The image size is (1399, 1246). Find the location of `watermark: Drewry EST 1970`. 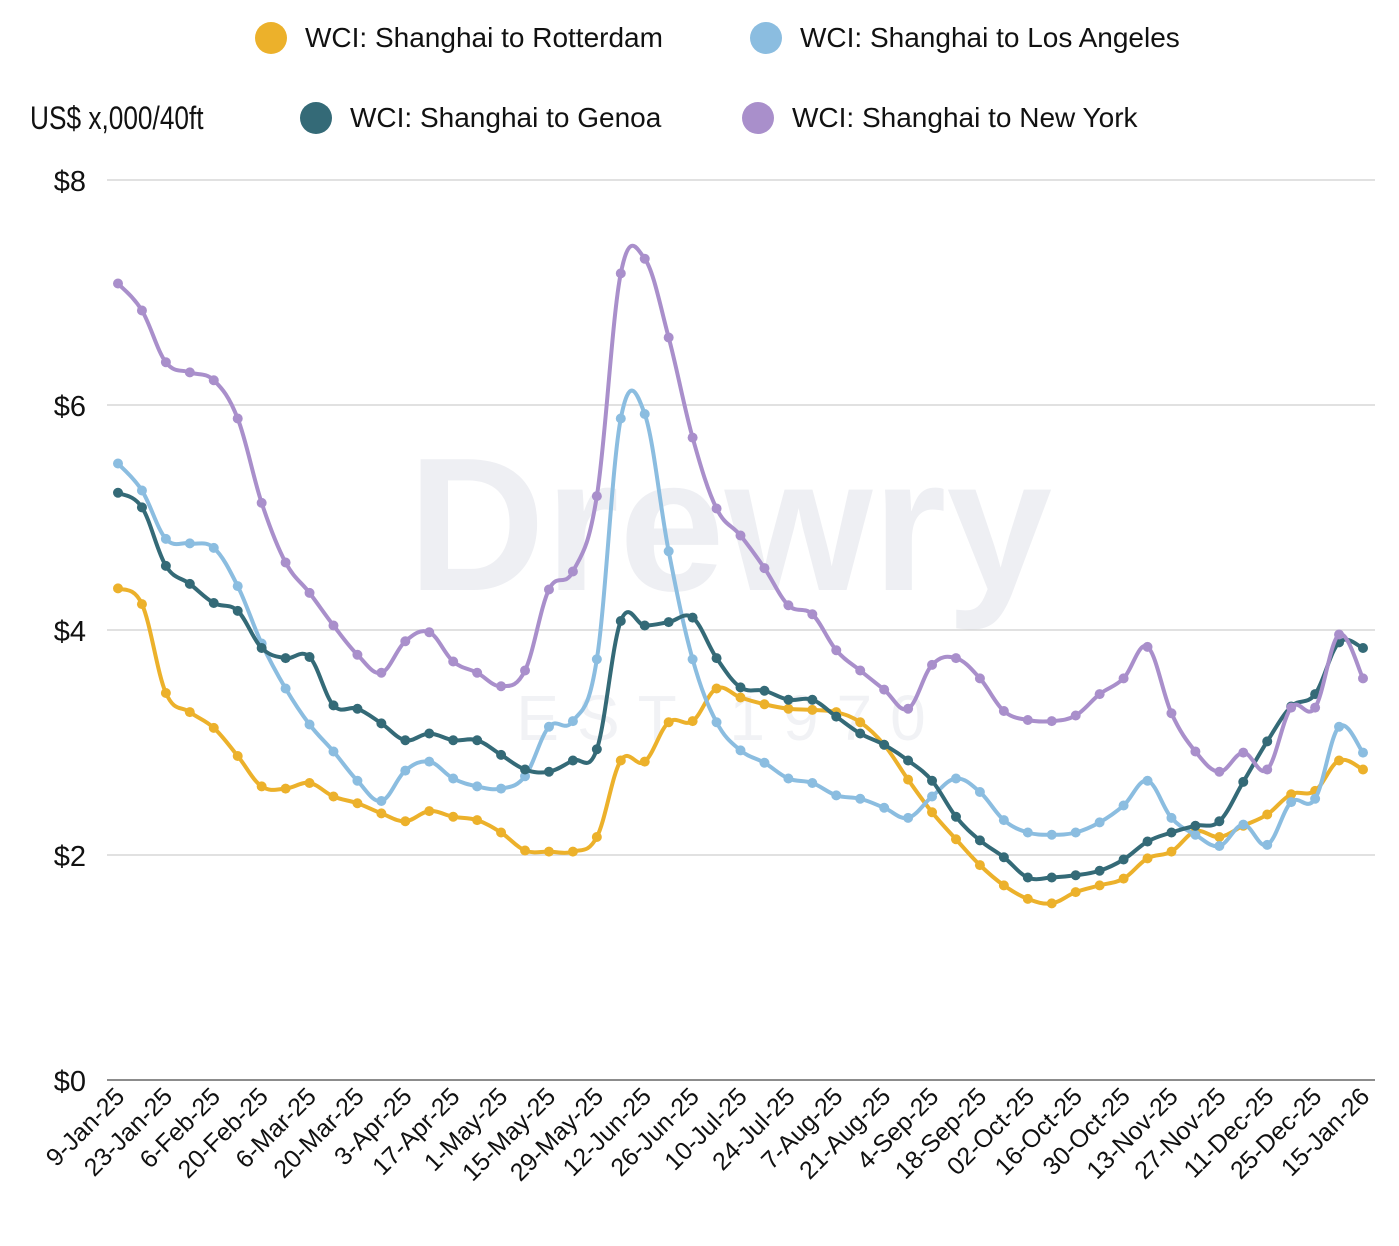

watermark: Drewry EST 1970 is located at coordinates (730, 586).